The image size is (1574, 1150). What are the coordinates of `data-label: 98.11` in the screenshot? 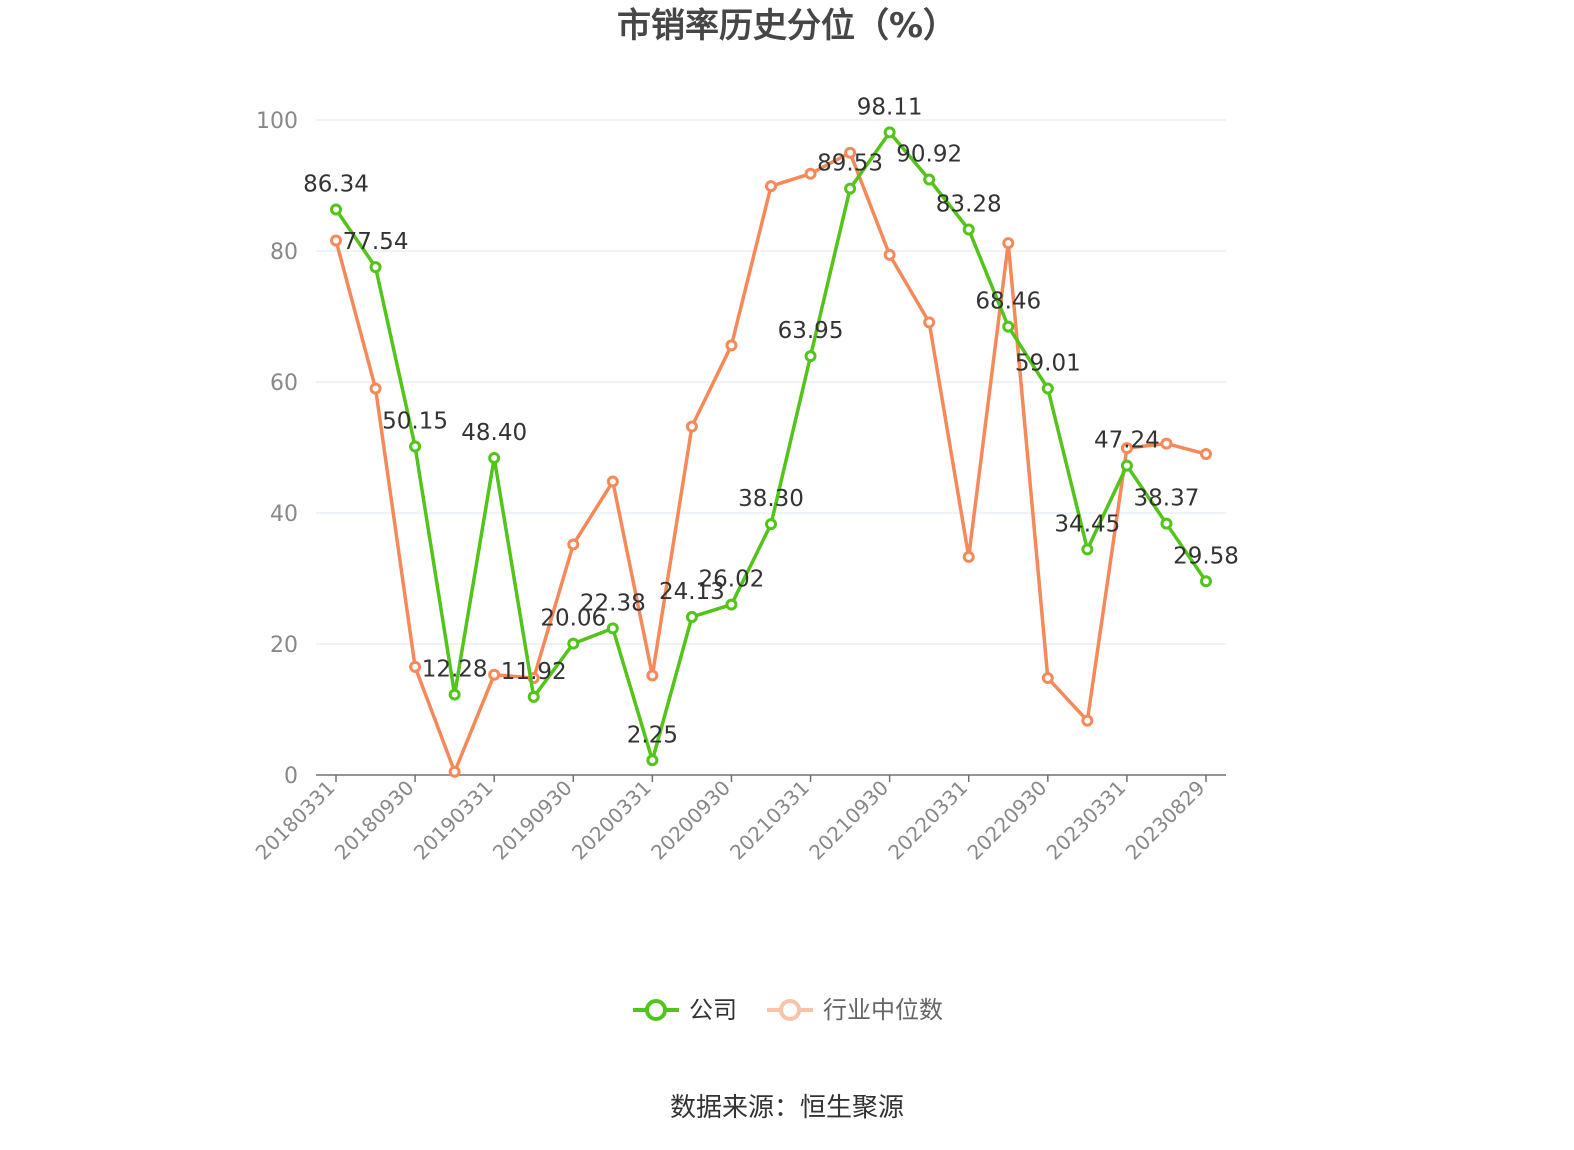 It's located at (890, 107).